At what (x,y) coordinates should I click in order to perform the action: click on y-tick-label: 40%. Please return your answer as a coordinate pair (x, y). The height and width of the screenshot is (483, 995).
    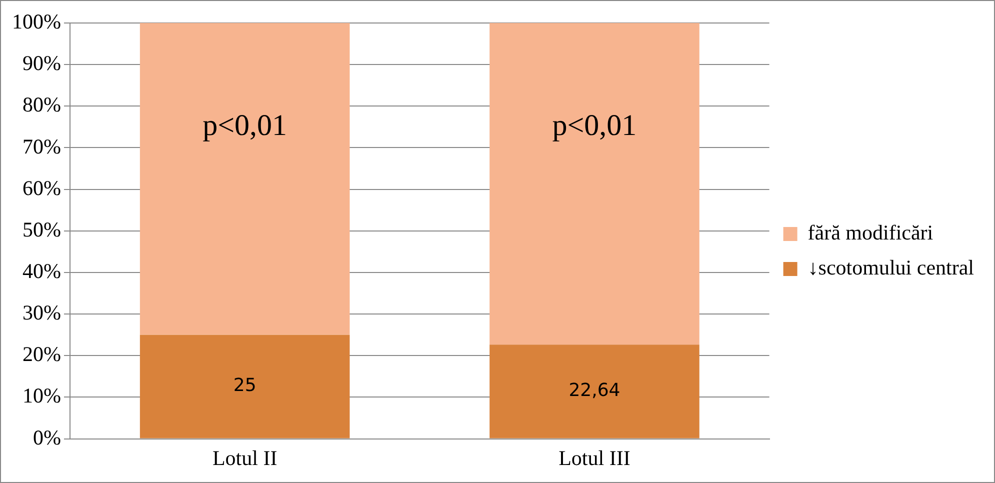
    Looking at the image, I should click on (41, 270).